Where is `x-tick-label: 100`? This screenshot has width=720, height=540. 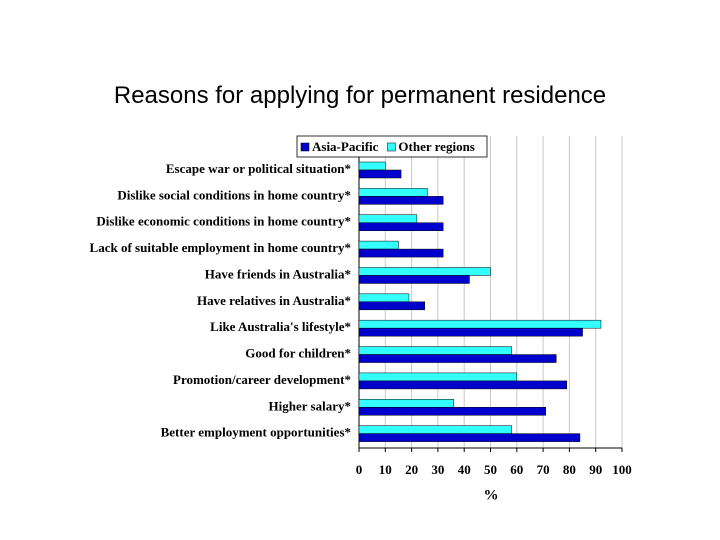 x-tick-label: 100 is located at coordinates (622, 469).